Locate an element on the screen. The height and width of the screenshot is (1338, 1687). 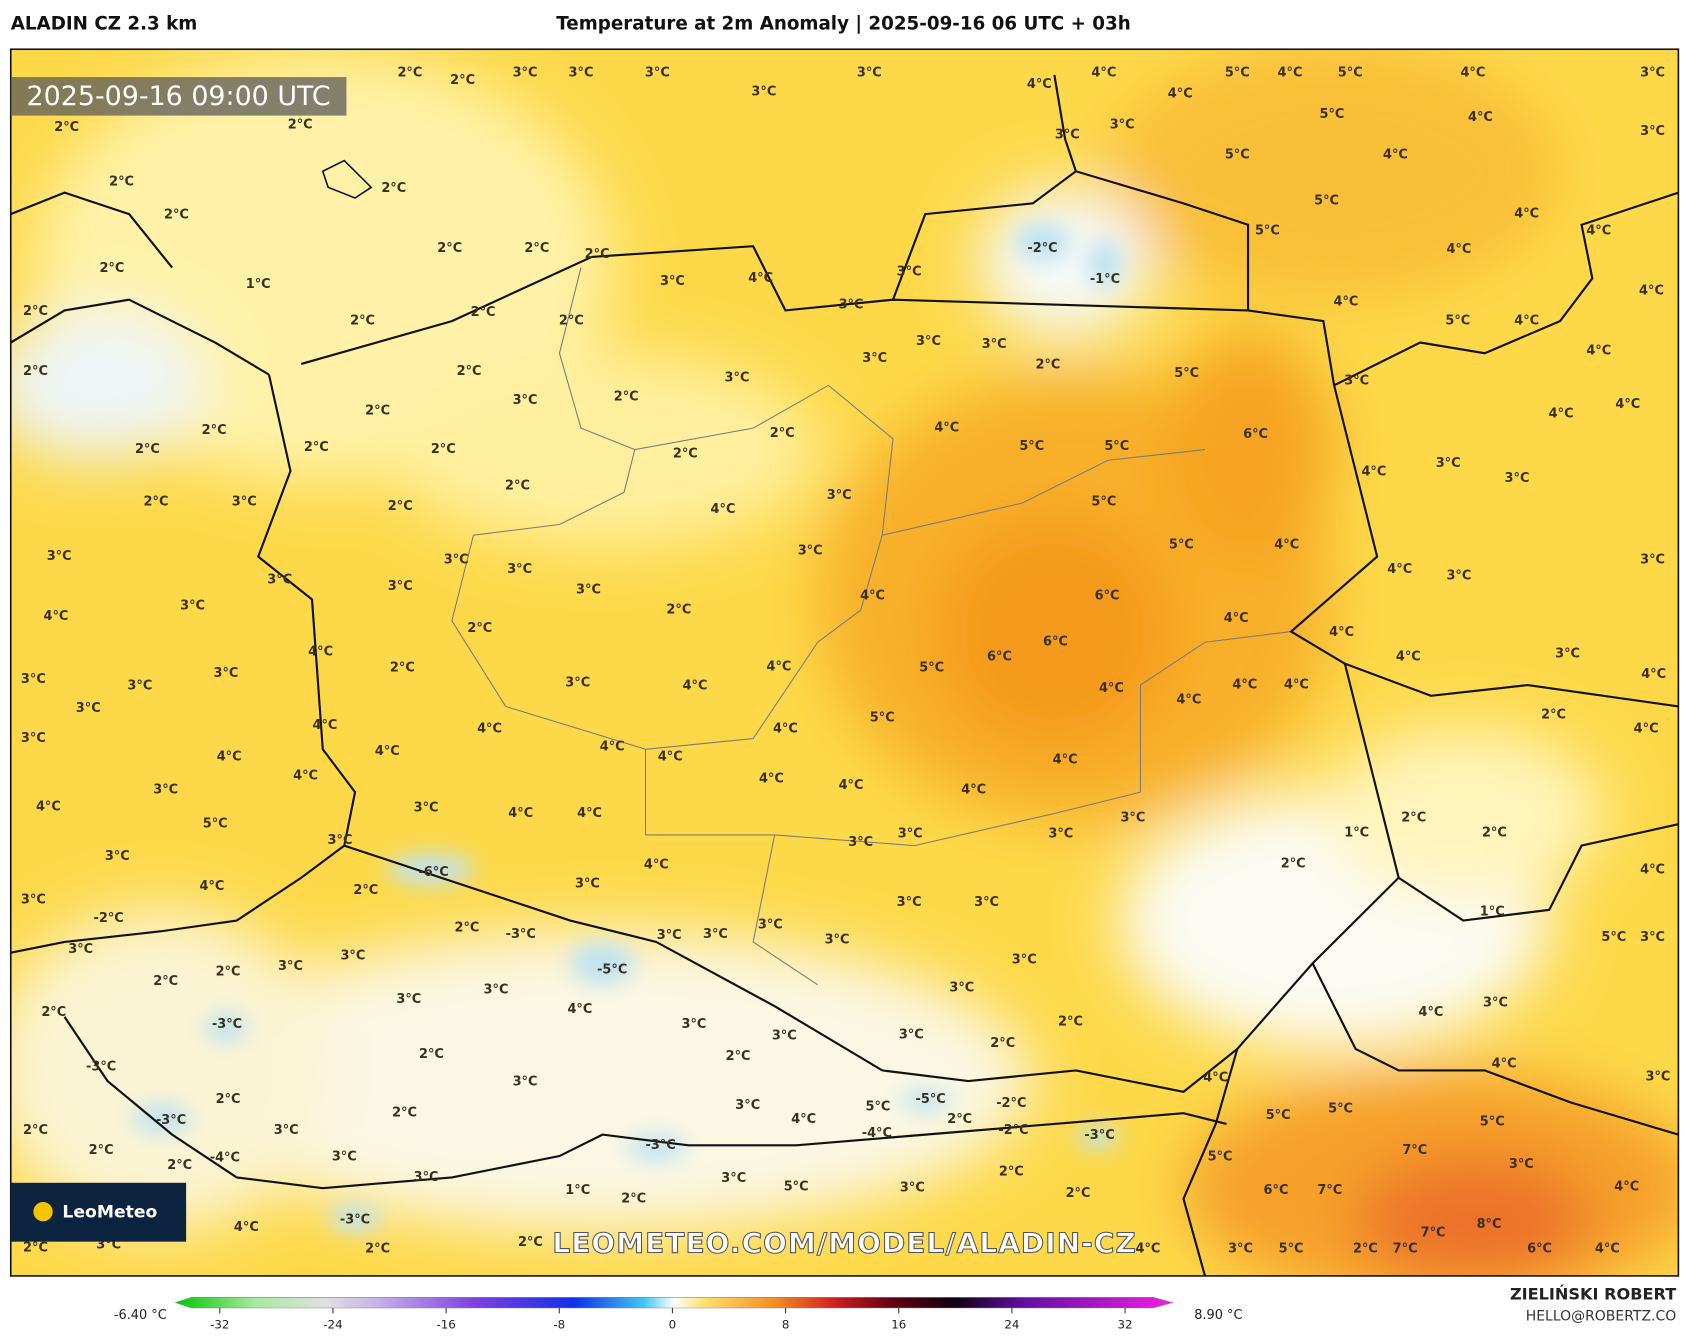
colorbar-tick-label: 32 is located at coordinates (1125, 1325).